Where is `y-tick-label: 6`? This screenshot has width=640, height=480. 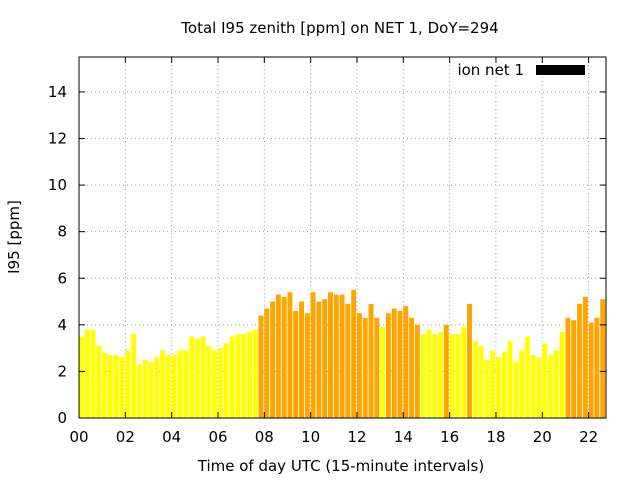 y-tick-label: 6 is located at coordinates (62, 278).